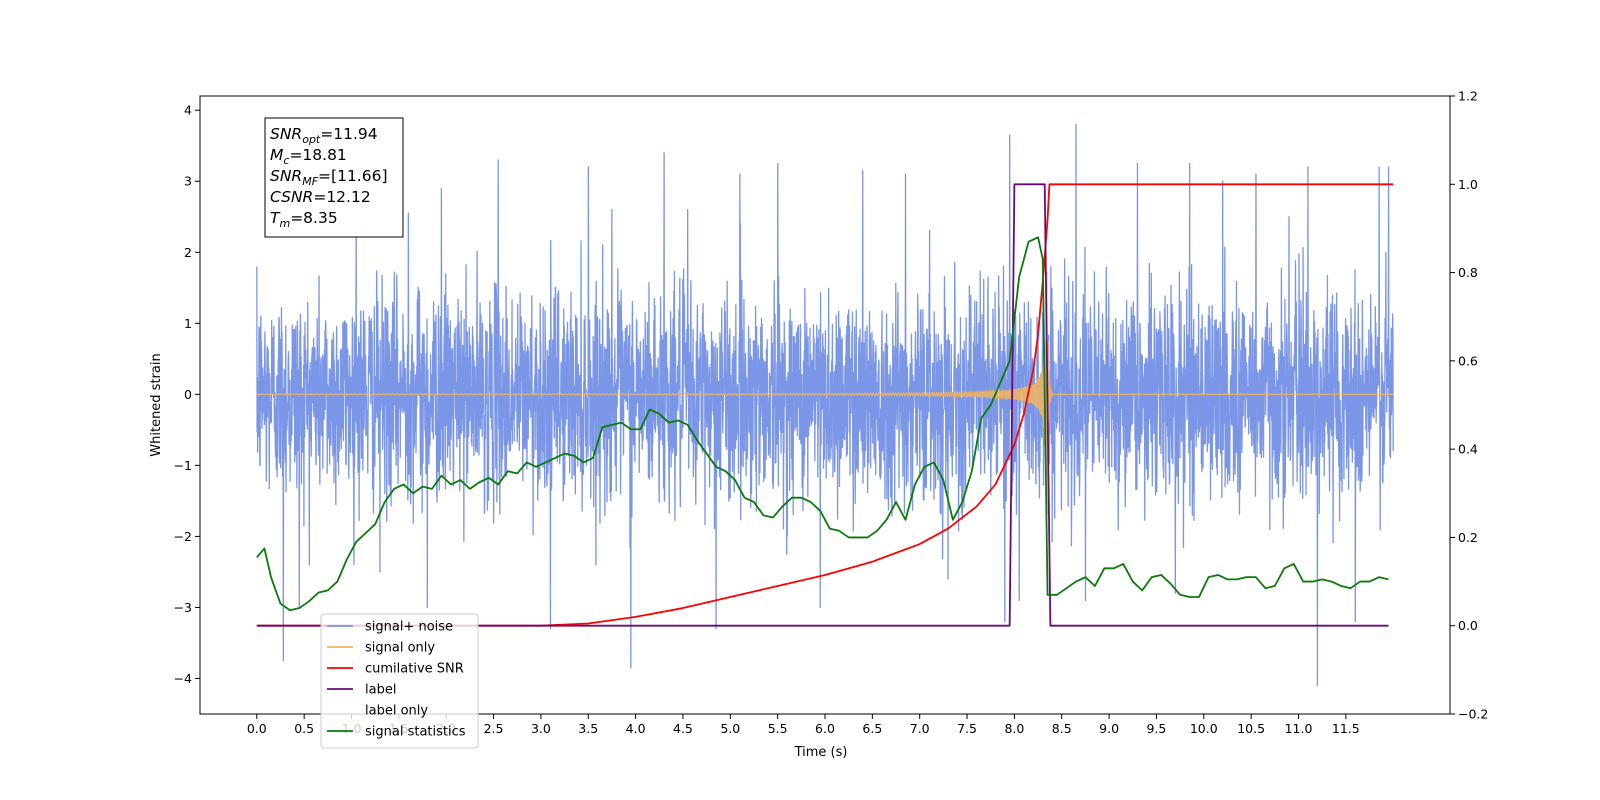 This screenshot has width=1600, height=800. What do you see at coordinates (400, 648) in the screenshot?
I see `legend-label: signal only` at bounding box center [400, 648].